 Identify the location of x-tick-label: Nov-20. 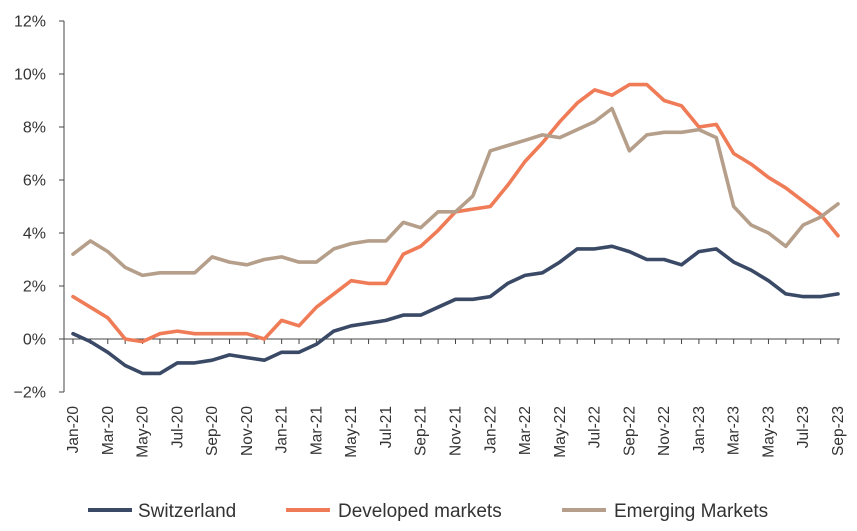
(247, 431).